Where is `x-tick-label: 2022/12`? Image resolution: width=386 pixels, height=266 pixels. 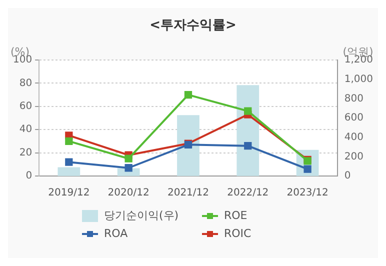
x-tick-label: 2022/12 is located at coordinates (248, 193).